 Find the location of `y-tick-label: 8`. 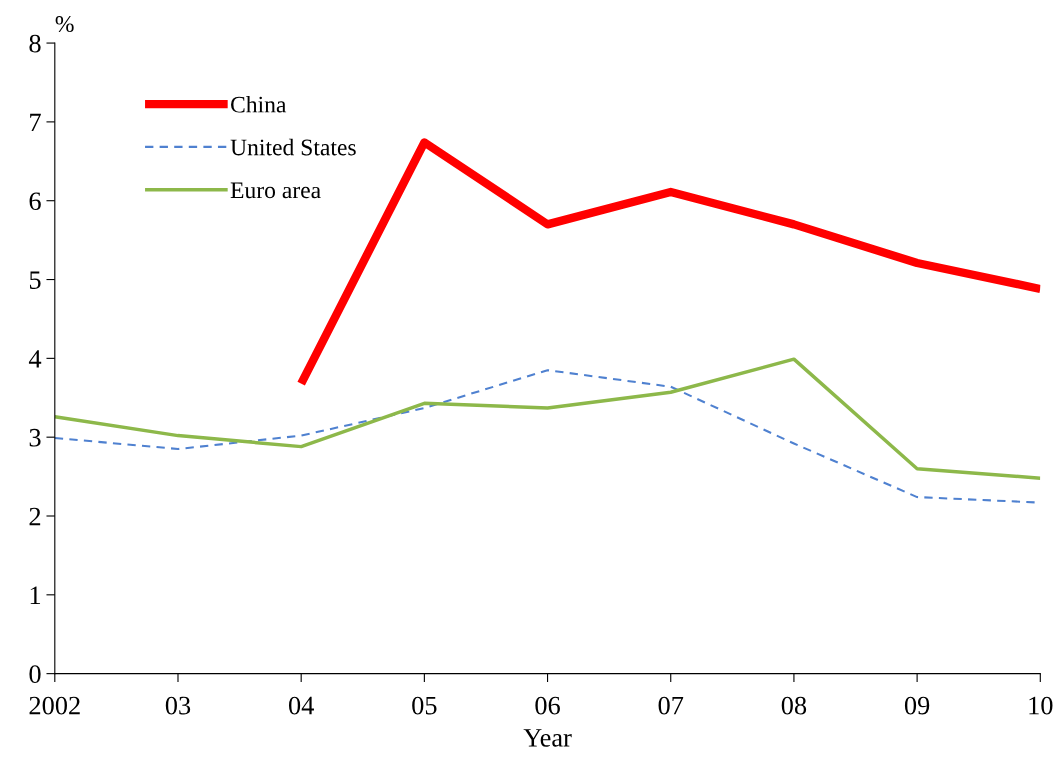

y-tick-label: 8 is located at coordinates (35, 43).